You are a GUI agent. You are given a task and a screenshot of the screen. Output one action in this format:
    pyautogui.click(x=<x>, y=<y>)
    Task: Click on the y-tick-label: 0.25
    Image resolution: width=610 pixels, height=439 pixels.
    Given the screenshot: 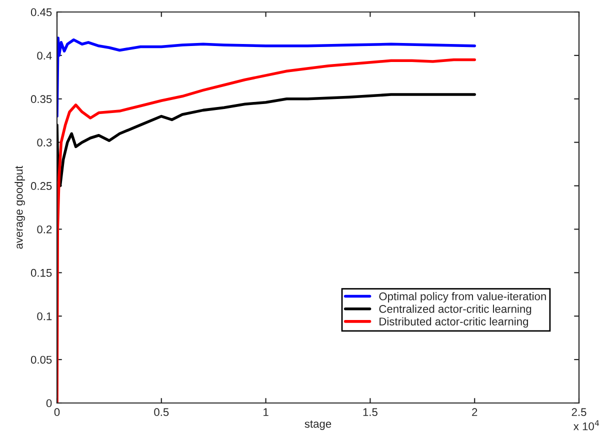 What is the action you would take?
    pyautogui.click(x=41, y=186)
    